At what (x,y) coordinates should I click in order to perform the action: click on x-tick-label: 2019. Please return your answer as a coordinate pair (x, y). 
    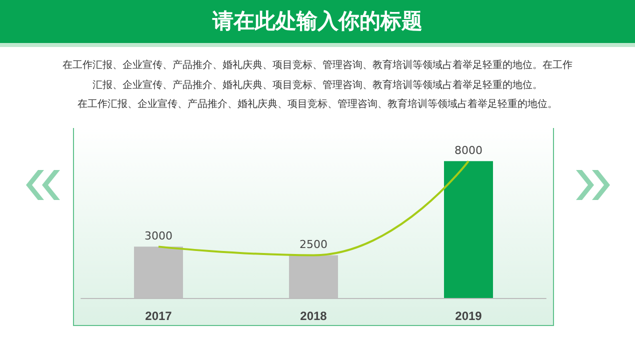
    Looking at the image, I should click on (468, 316).